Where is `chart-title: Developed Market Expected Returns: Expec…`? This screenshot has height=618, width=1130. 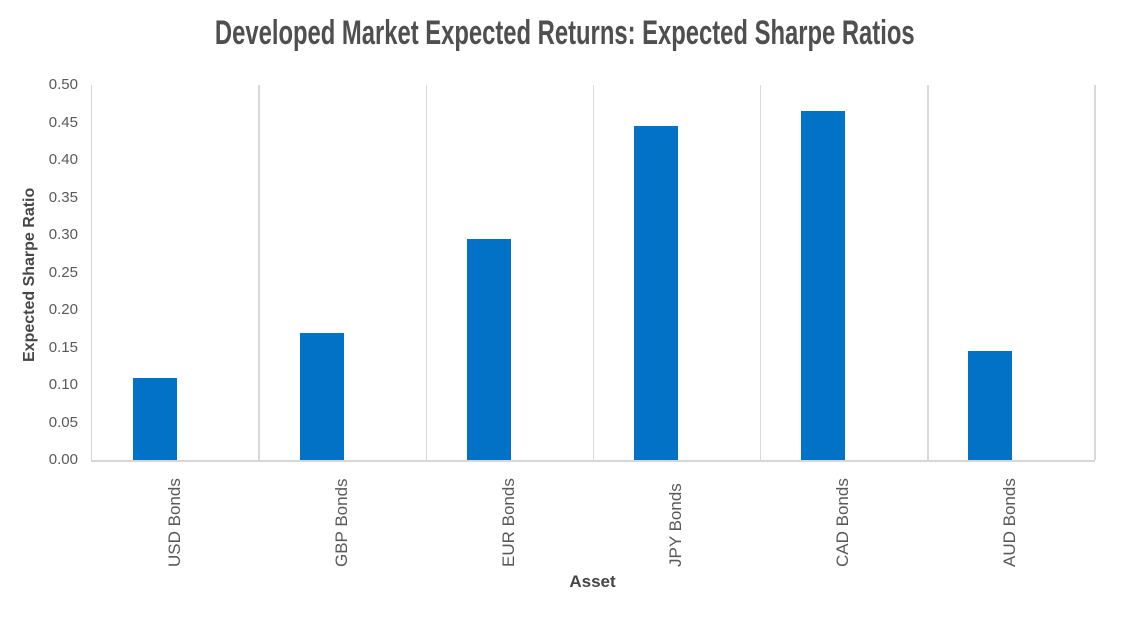 chart-title: Developed Market Expected Returns: Expec… is located at coordinates (565, 33).